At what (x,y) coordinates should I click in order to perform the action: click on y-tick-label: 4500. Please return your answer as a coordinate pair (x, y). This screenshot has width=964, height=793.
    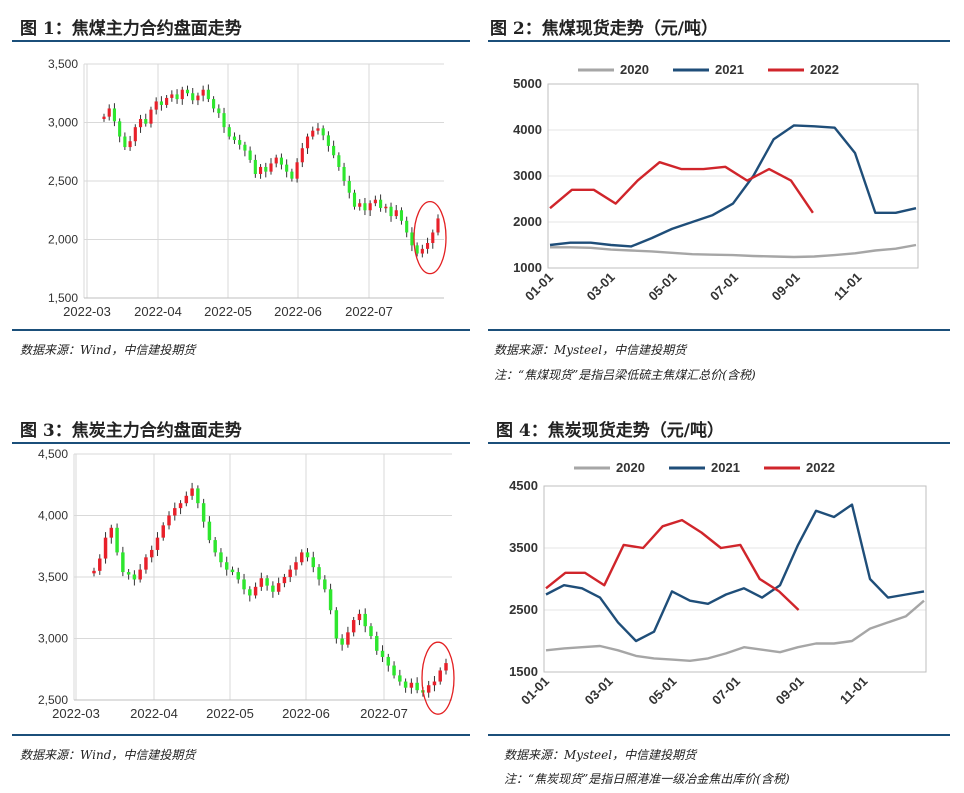
    Looking at the image, I should click on (523, 485).